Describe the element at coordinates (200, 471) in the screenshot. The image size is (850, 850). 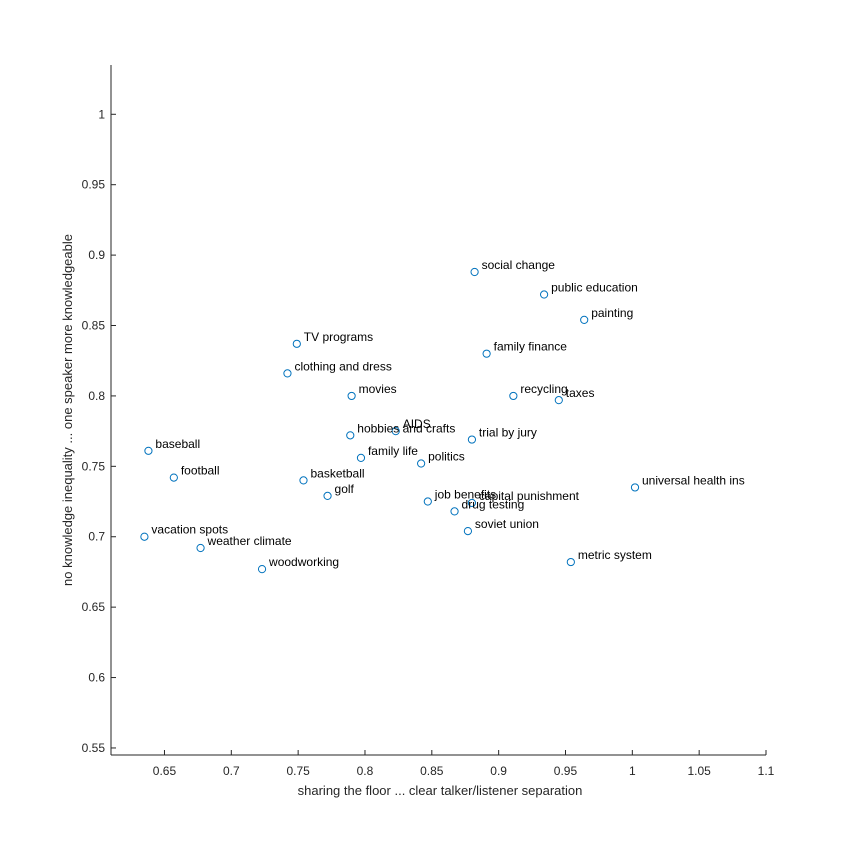
I see `data-point-label: football` at that location.